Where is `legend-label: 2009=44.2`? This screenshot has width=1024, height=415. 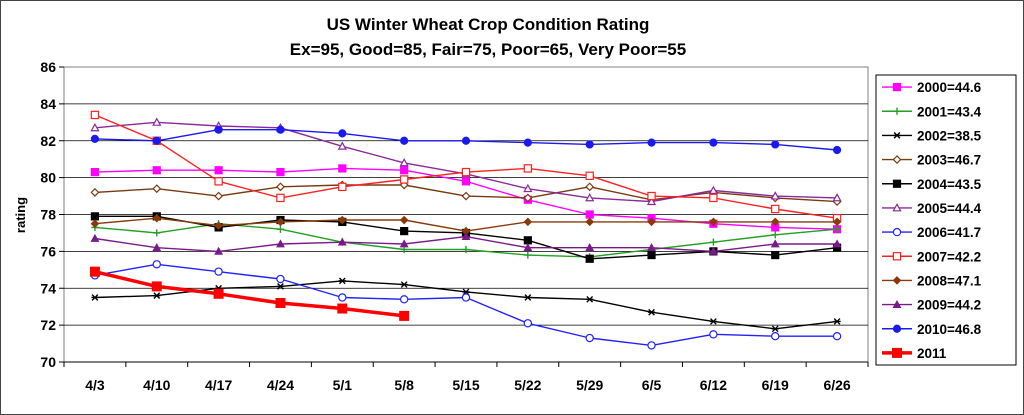
legend-label: 2009=44.2 is located at coordinates (949, 305).